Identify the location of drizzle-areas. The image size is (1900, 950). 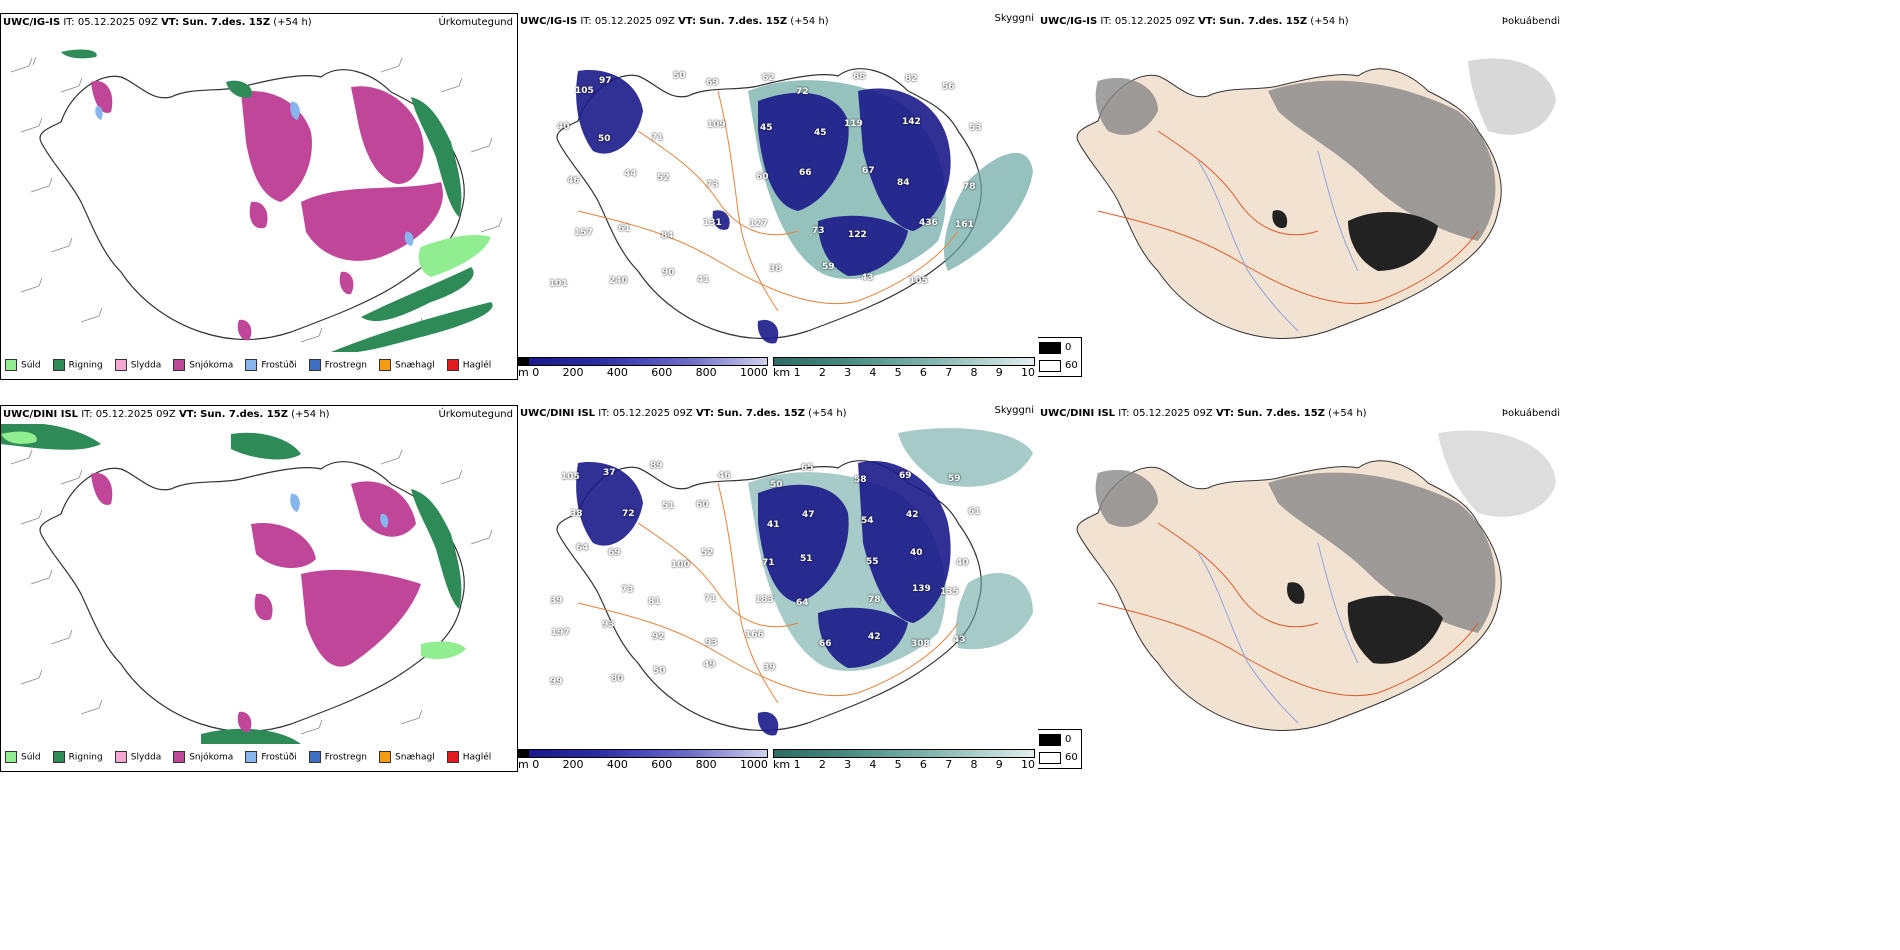
(454, 256).